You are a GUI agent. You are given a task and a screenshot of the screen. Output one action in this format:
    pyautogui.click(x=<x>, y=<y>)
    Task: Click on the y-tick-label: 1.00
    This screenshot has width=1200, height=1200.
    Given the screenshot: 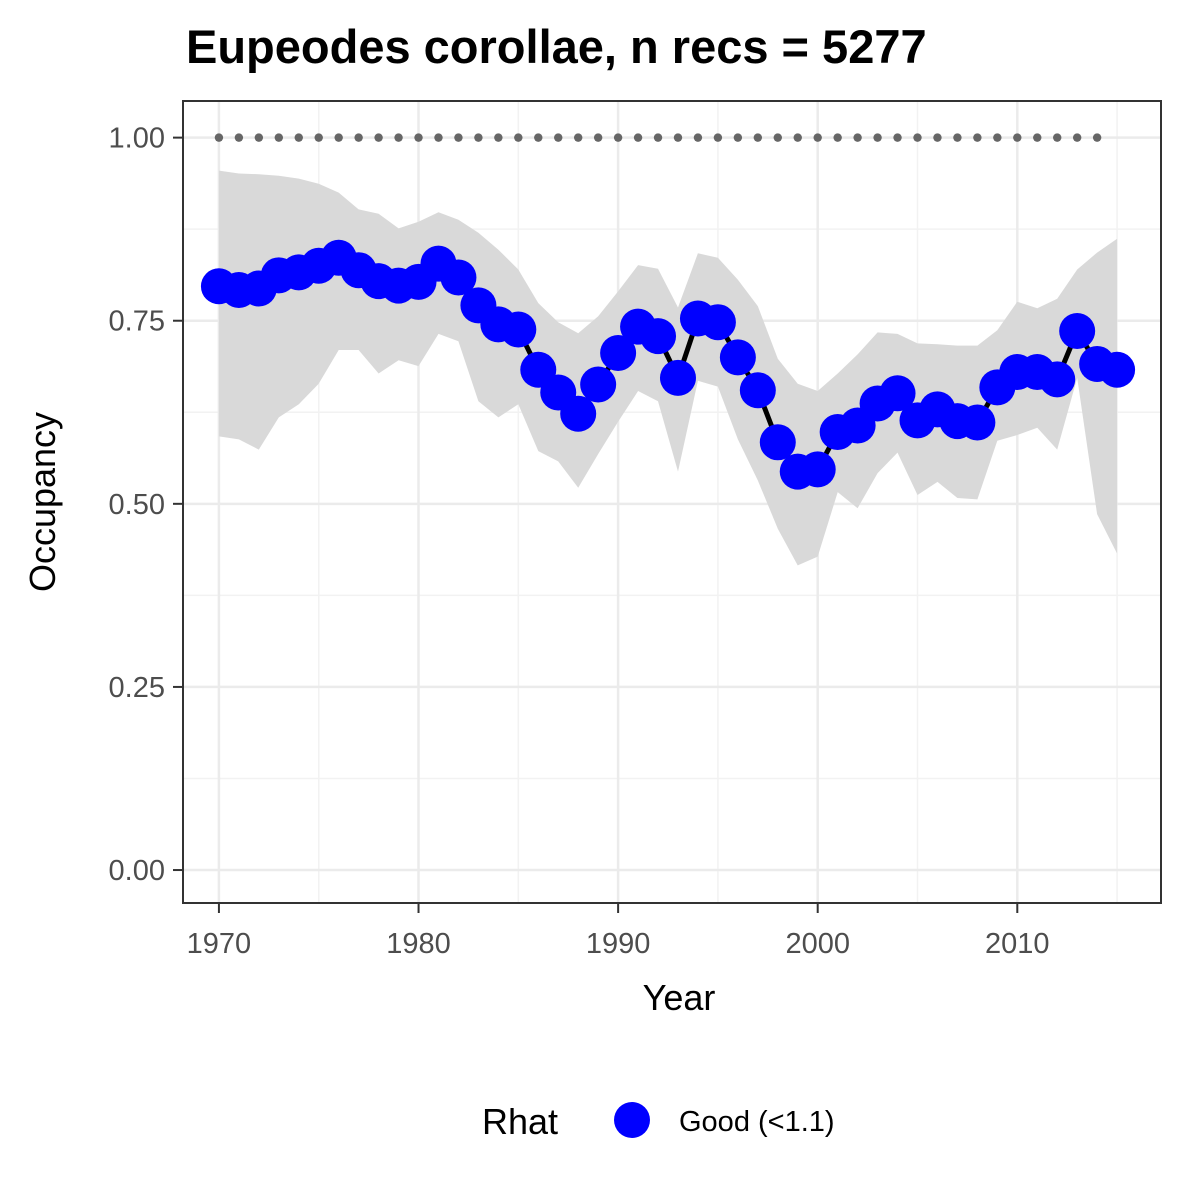 What is the action you would take?
    pyautogui.click(x=137, y=139)
    